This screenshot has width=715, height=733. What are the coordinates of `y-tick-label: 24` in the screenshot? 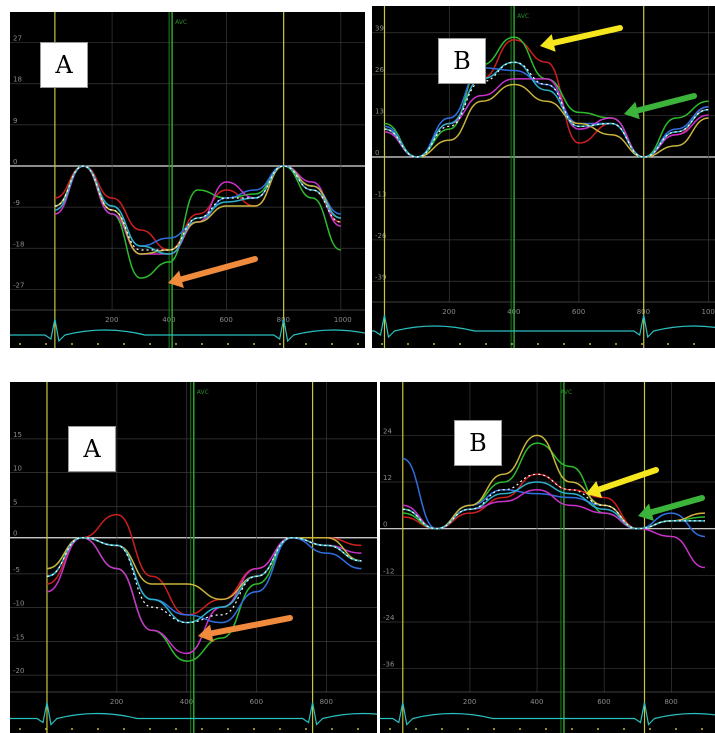 It's located at (387, 431).